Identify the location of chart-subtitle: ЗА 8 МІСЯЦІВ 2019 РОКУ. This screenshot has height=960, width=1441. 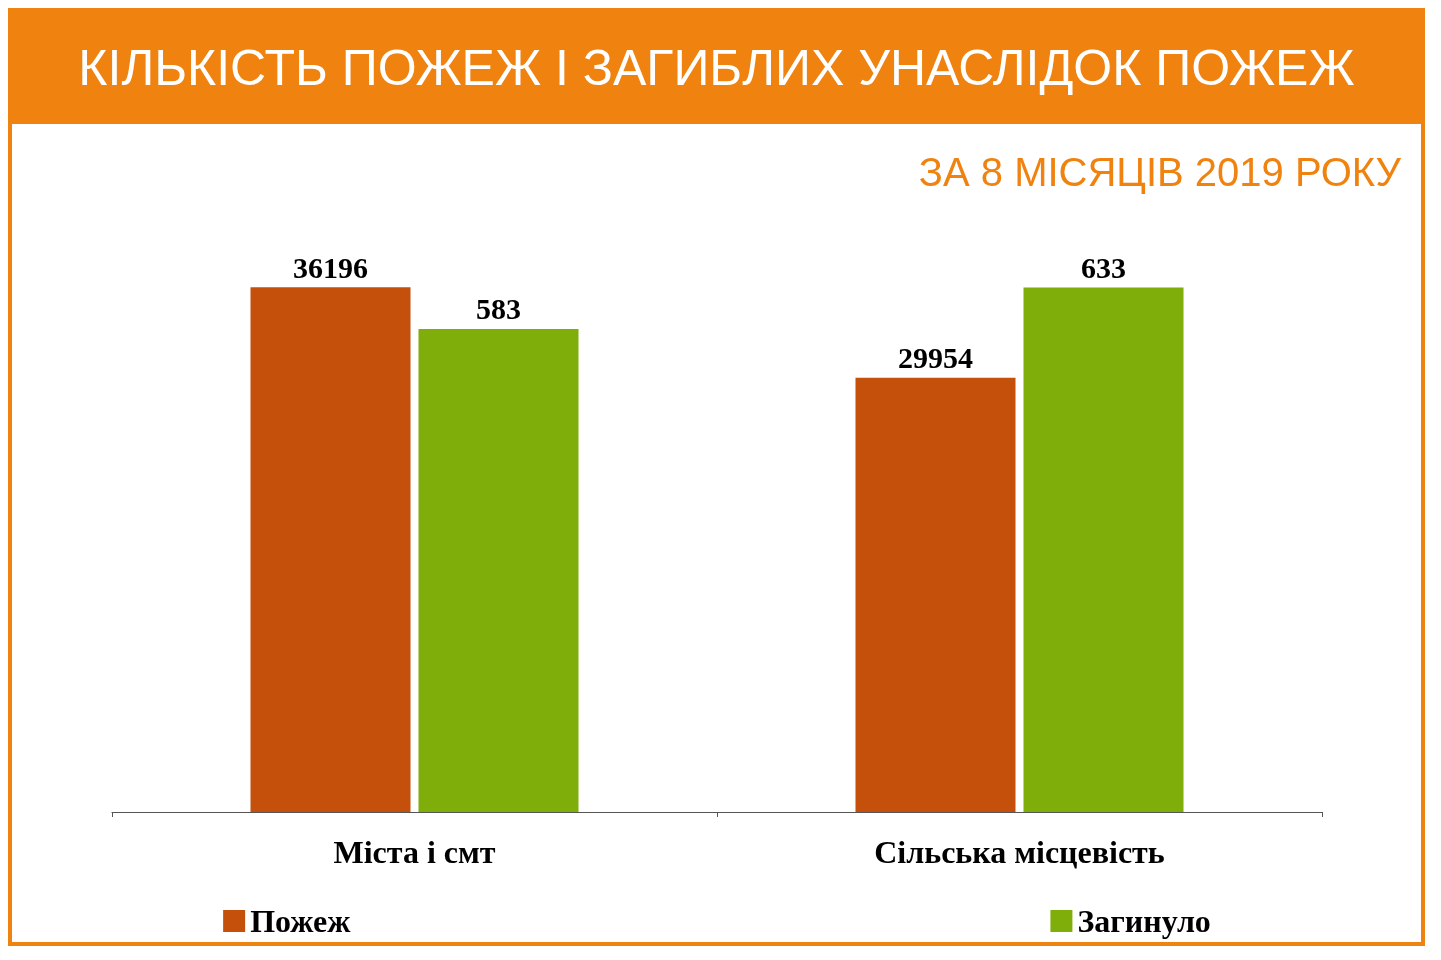
(1159, 172).